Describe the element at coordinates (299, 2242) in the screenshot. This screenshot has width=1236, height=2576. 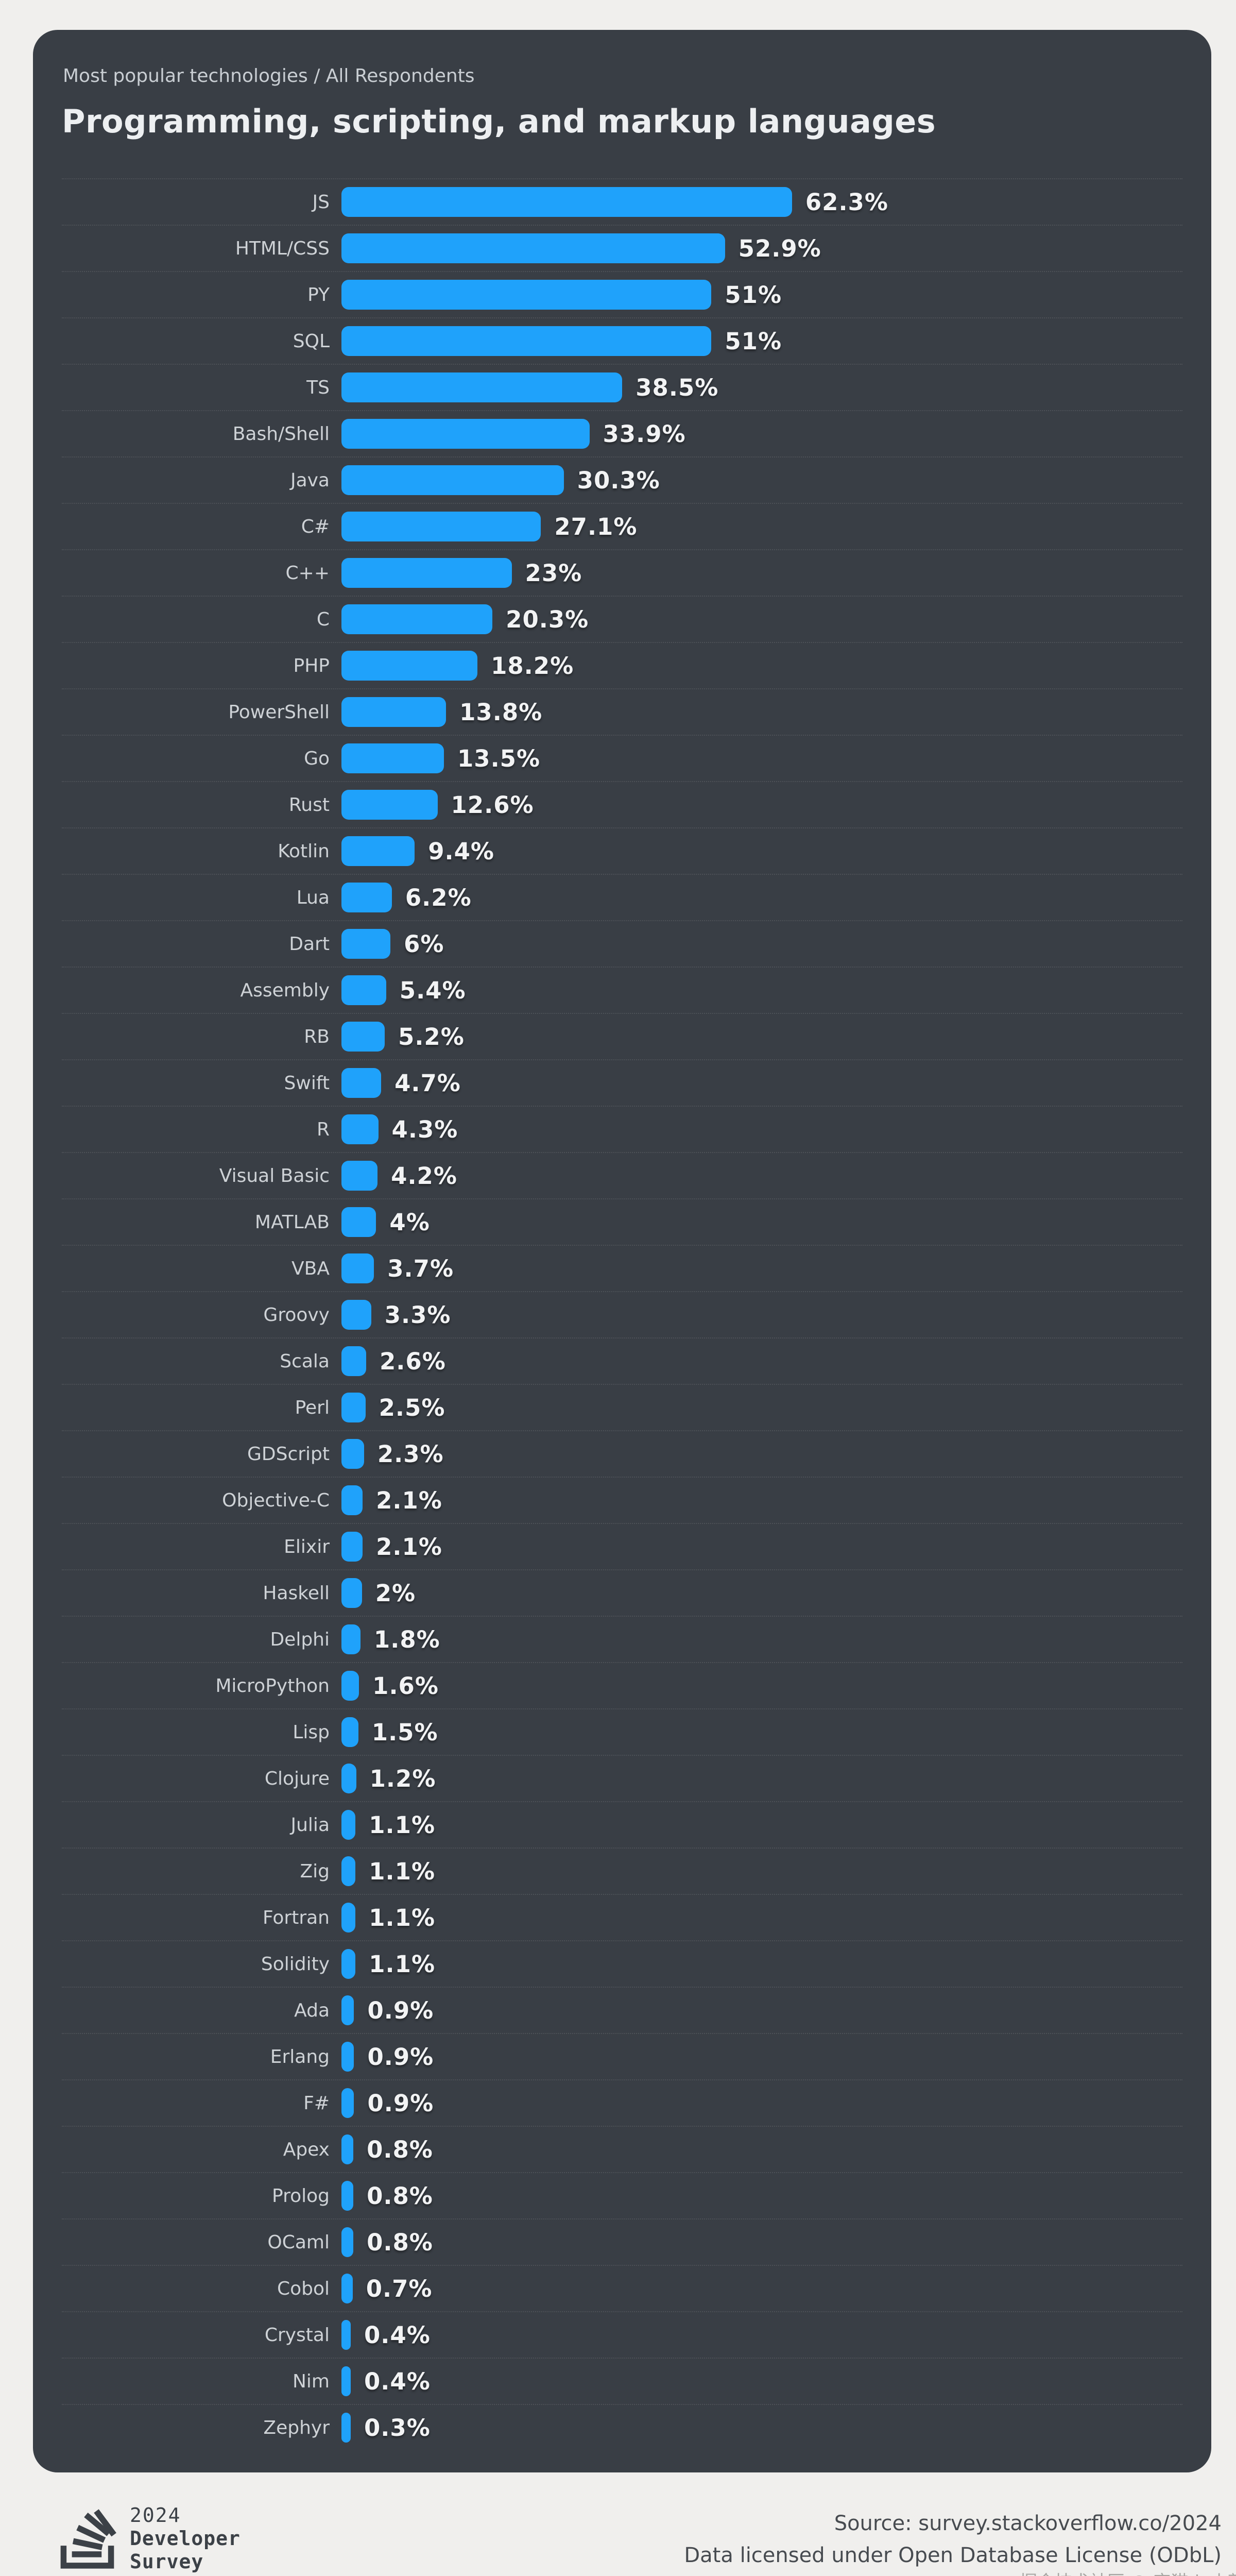
I see `bar-label: OCaml` at that location.